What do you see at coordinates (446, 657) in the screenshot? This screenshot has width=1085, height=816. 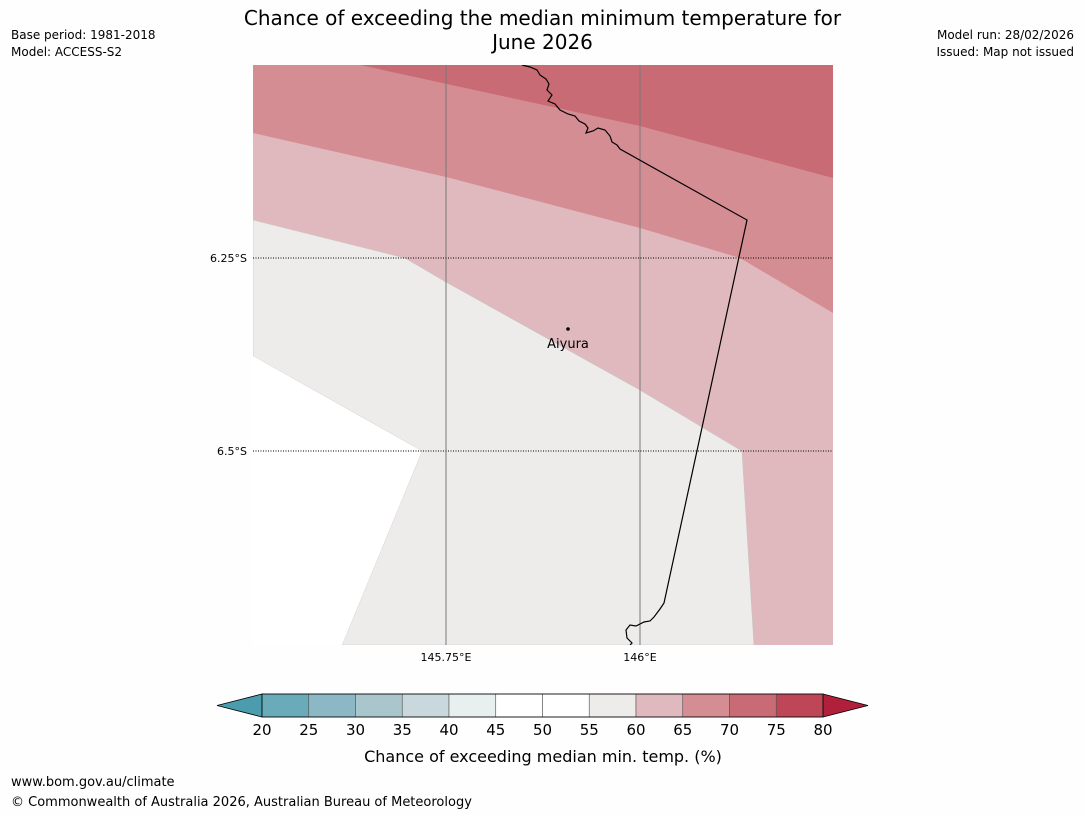 I see `lon-label-145-75: 145.75°E` at bounding box center [446, 657].